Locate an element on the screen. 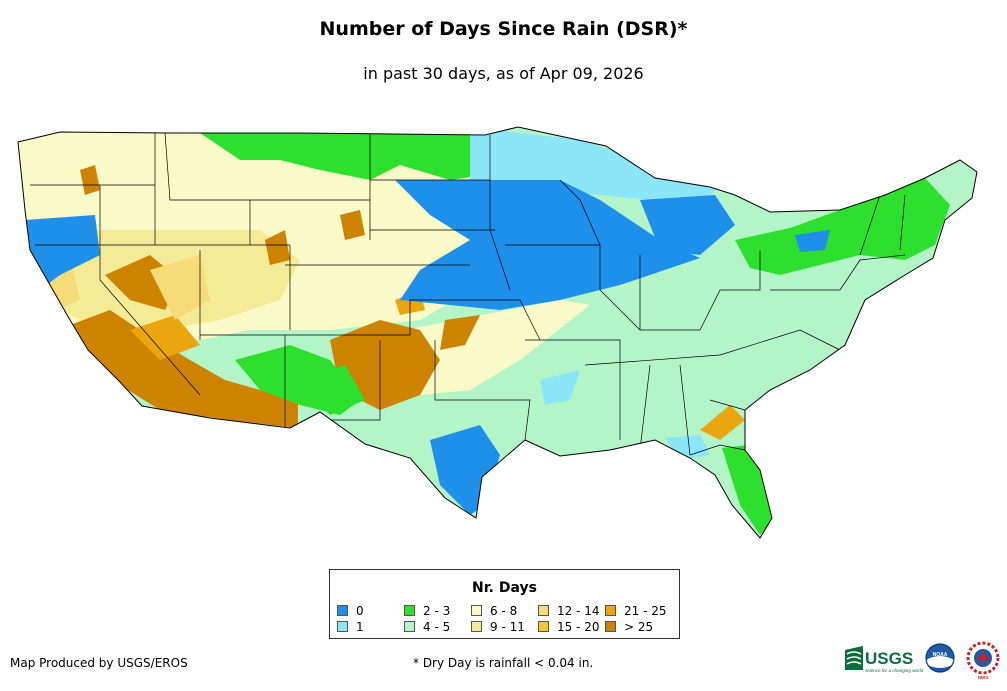 The image size is (1007, 691). usgs-tagline: science for a changing world is located at coordinates (894, 670).